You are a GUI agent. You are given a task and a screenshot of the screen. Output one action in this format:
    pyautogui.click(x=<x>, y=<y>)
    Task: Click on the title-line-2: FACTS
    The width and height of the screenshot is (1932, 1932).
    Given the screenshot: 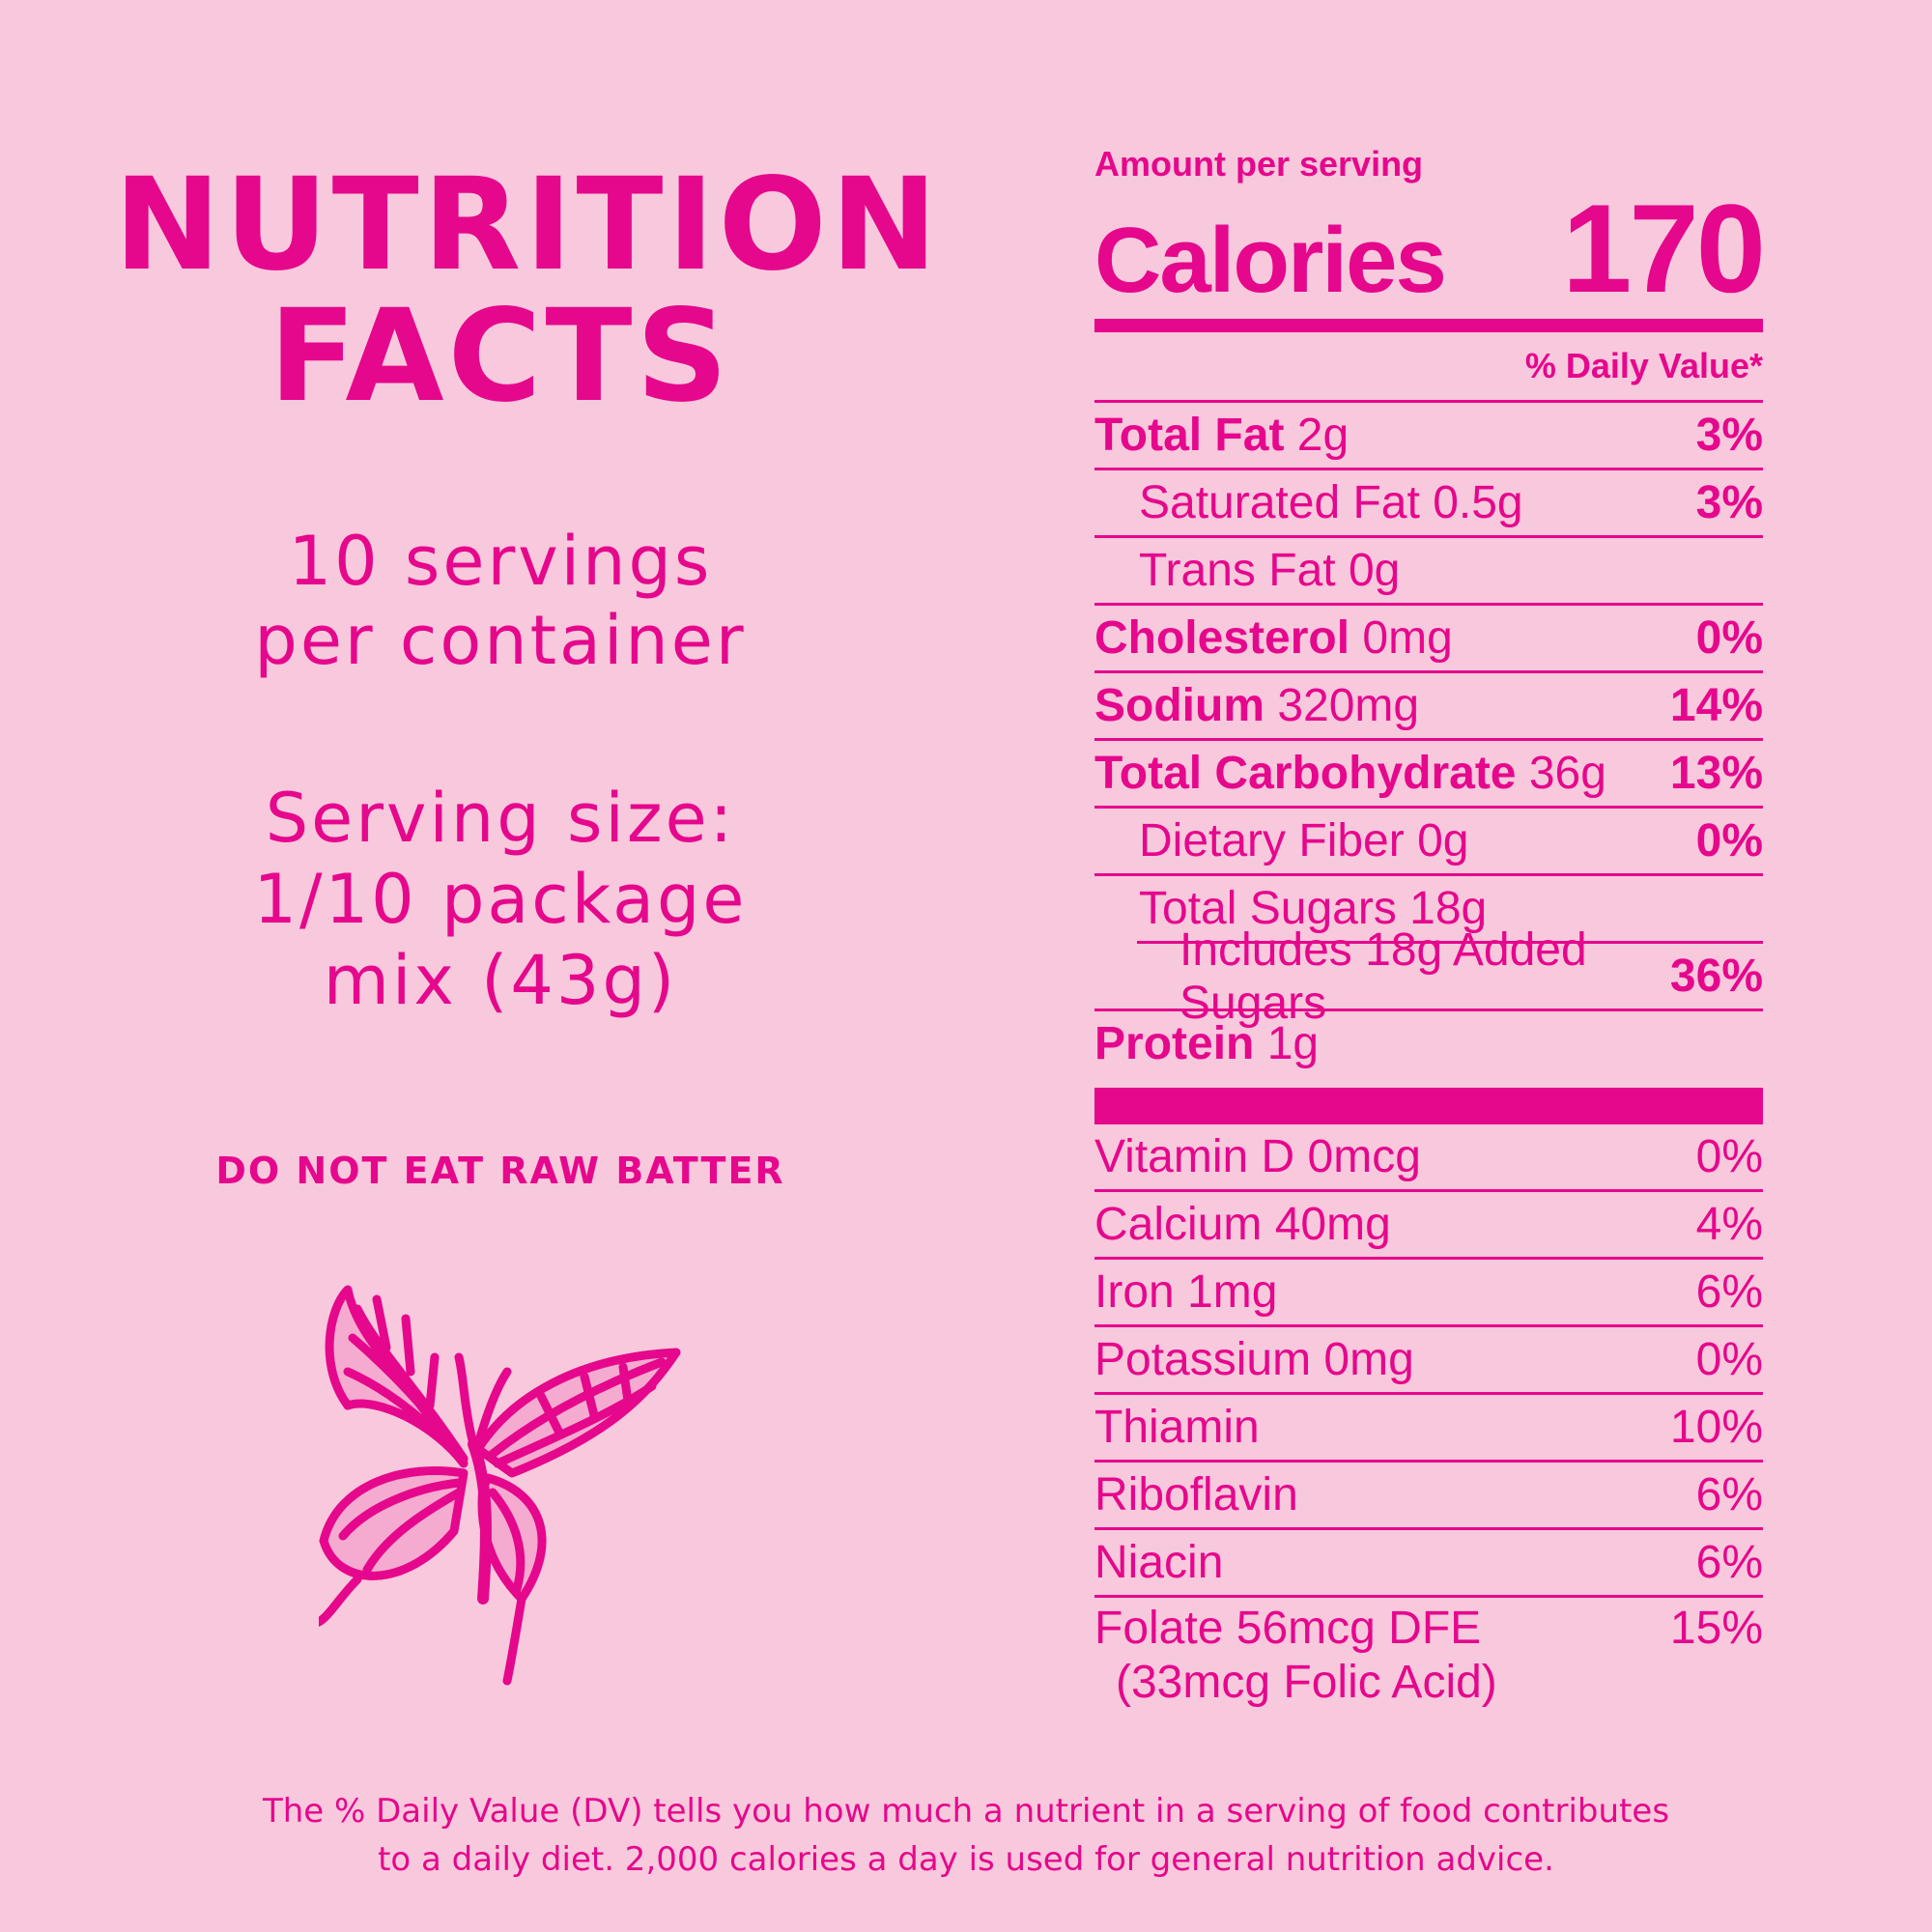 What is the action you would take?
    pyautogui.click(x=500, y=356)
    